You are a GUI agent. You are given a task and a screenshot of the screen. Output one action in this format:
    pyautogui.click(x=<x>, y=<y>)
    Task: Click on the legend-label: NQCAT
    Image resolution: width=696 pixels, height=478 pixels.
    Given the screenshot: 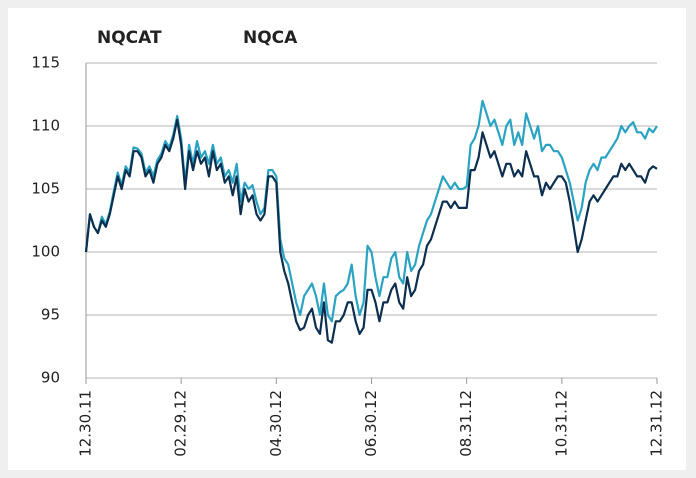 What is the action you would take?
    pyautogui.click(x=129, y=38)
    